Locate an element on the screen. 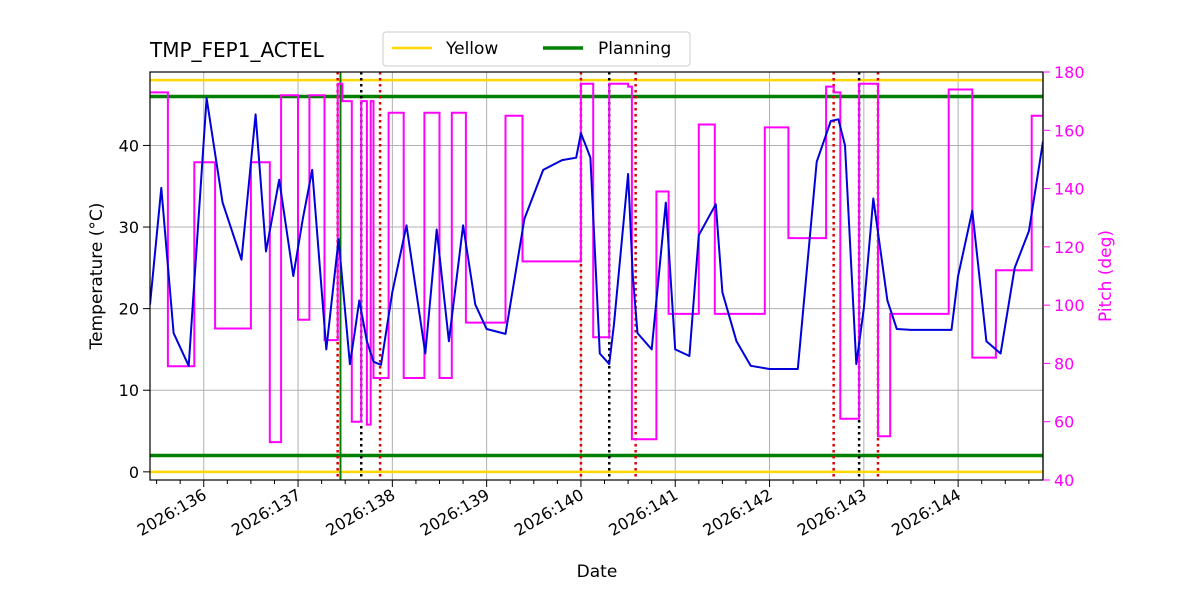 The height and width of the screenshot is (600, 1200). y2-tick-label: 100 is located at coordinates (1069, 305).